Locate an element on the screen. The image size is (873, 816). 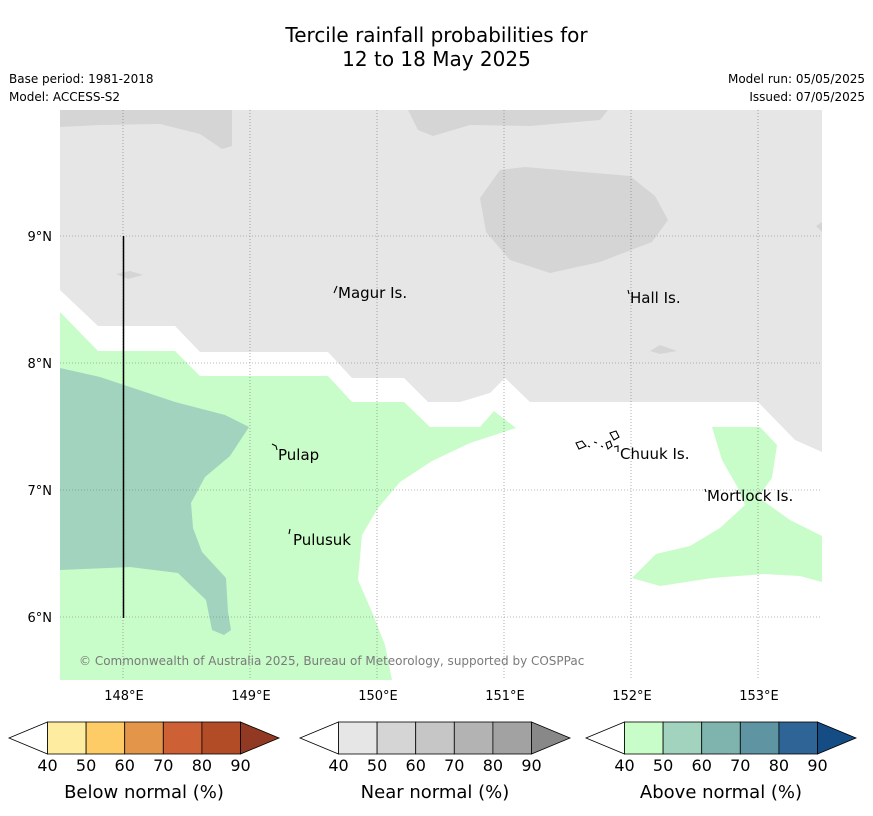
near-normal-colorbar-tick: 80 is located at coordinates (493, 765).